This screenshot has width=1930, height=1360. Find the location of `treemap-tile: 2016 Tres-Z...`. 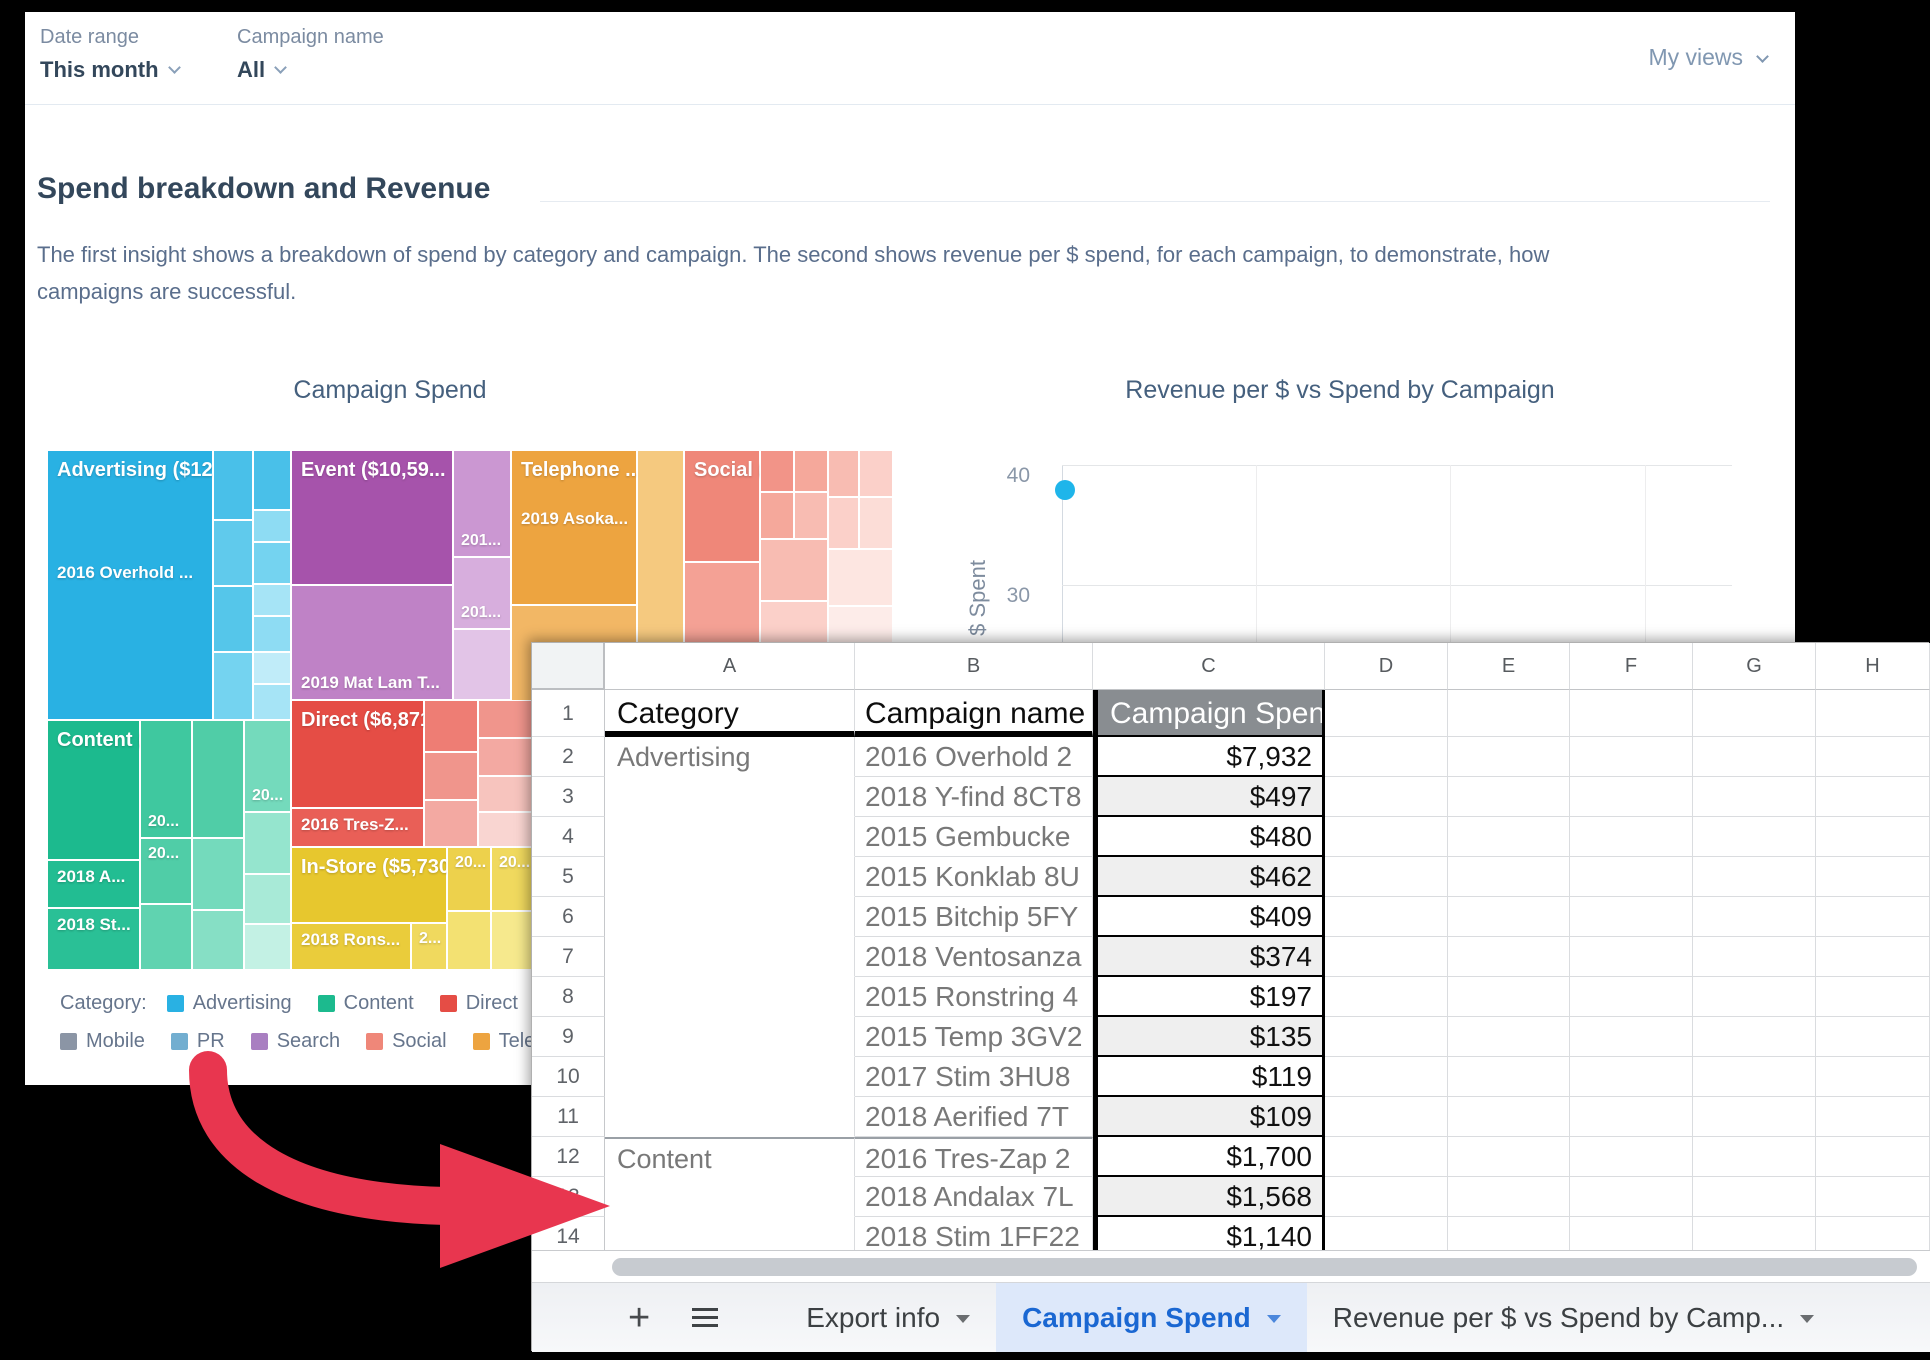

treemap-tile: 2016 Tres-Z... is located at coordinates (357, 827).